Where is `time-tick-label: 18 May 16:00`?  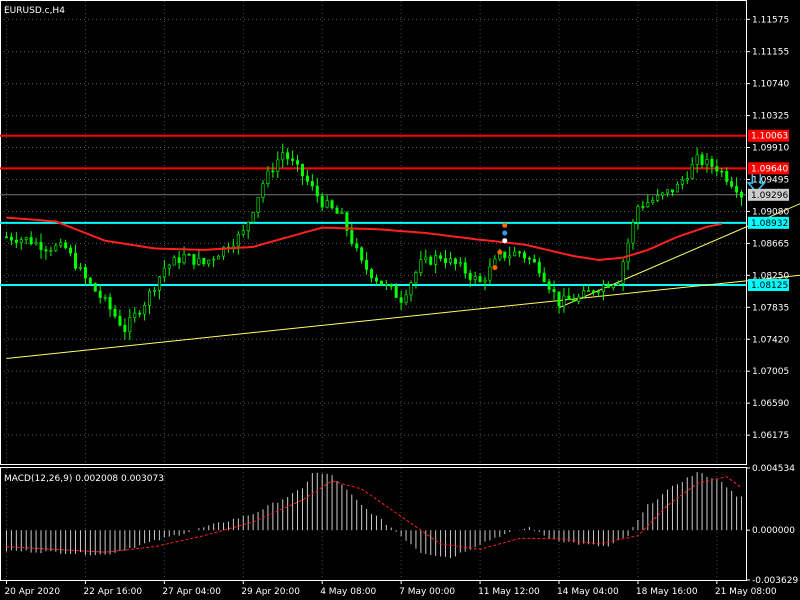
time-tick-label: 18 May 16:00 is located at coordinates (667, 592).